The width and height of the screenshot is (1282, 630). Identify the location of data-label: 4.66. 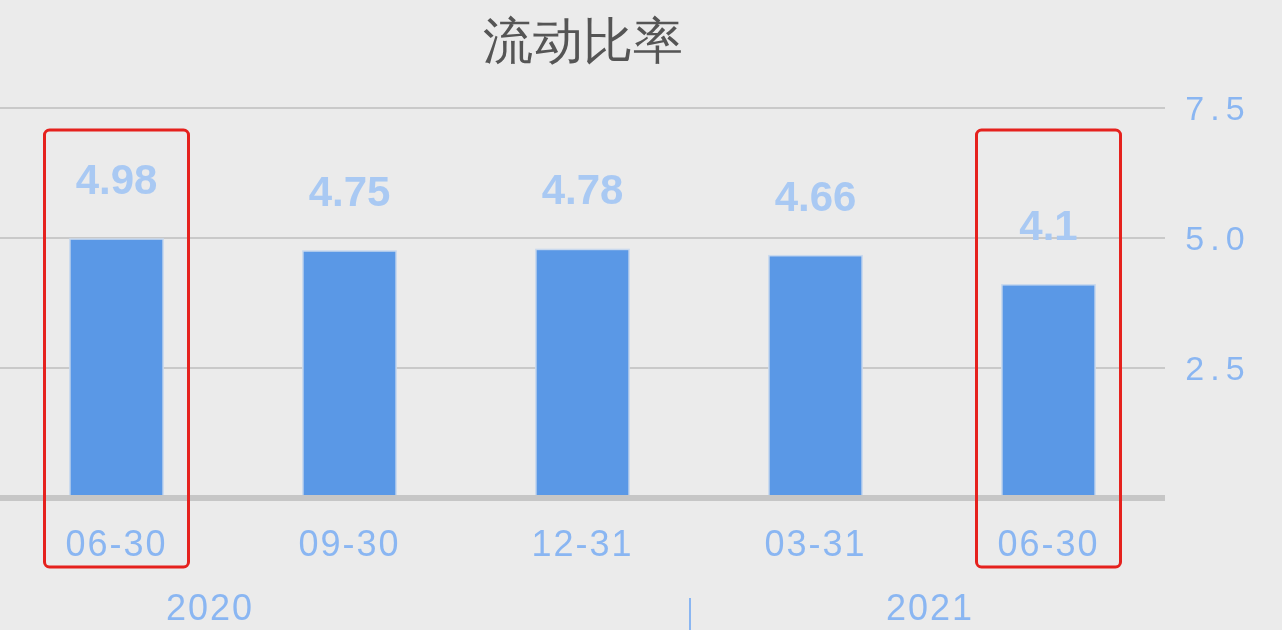
(815, 196).